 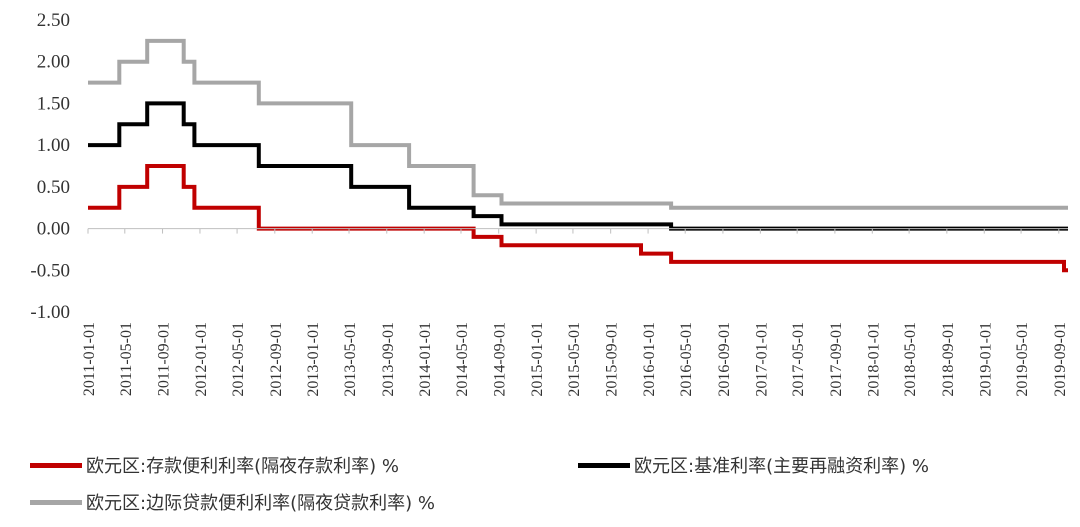 I want to click on x-tick-label: 2016-09-01, so click(x=724, y=359).